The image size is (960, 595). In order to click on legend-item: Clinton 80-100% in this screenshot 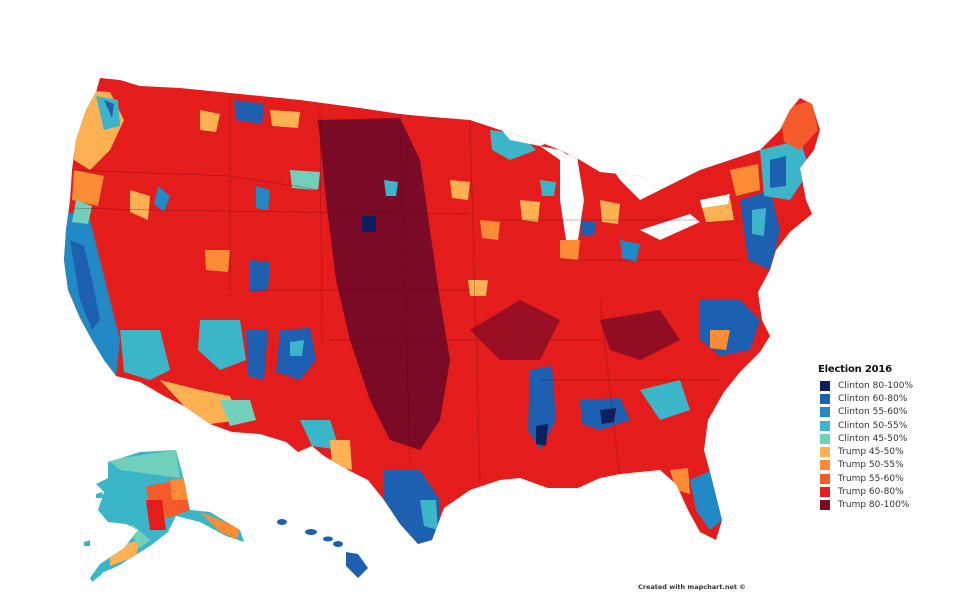, I will do `click(883, 385)`.